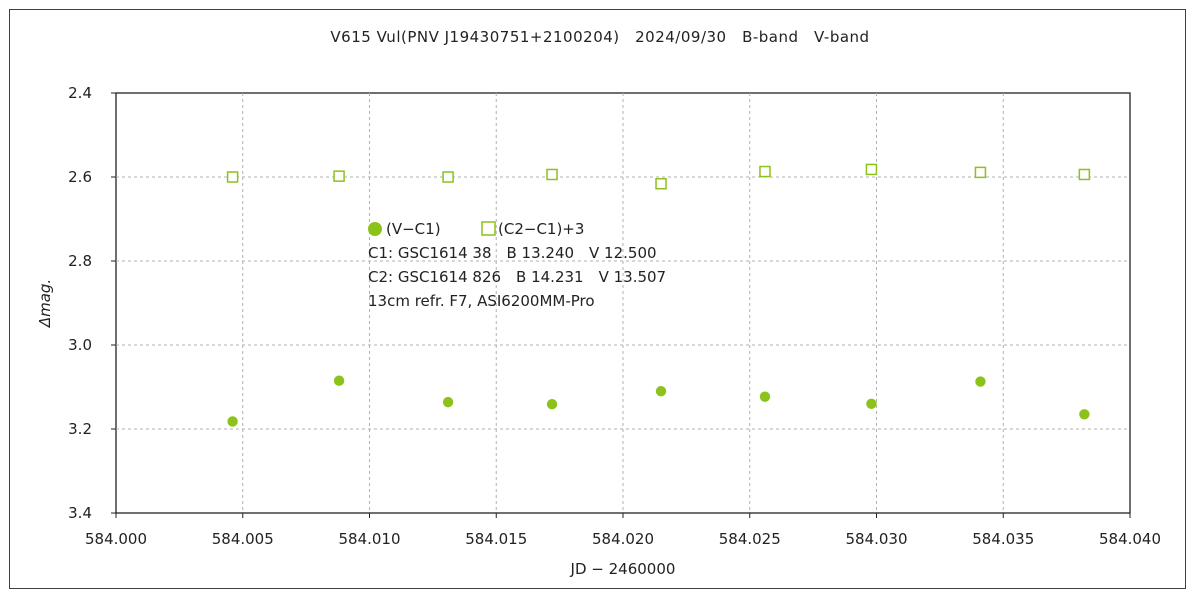 The width and height of the screenshot is (1200, 600). I want to click on legend: (V−C1) (C2−C1)+3, so click(476, 229).